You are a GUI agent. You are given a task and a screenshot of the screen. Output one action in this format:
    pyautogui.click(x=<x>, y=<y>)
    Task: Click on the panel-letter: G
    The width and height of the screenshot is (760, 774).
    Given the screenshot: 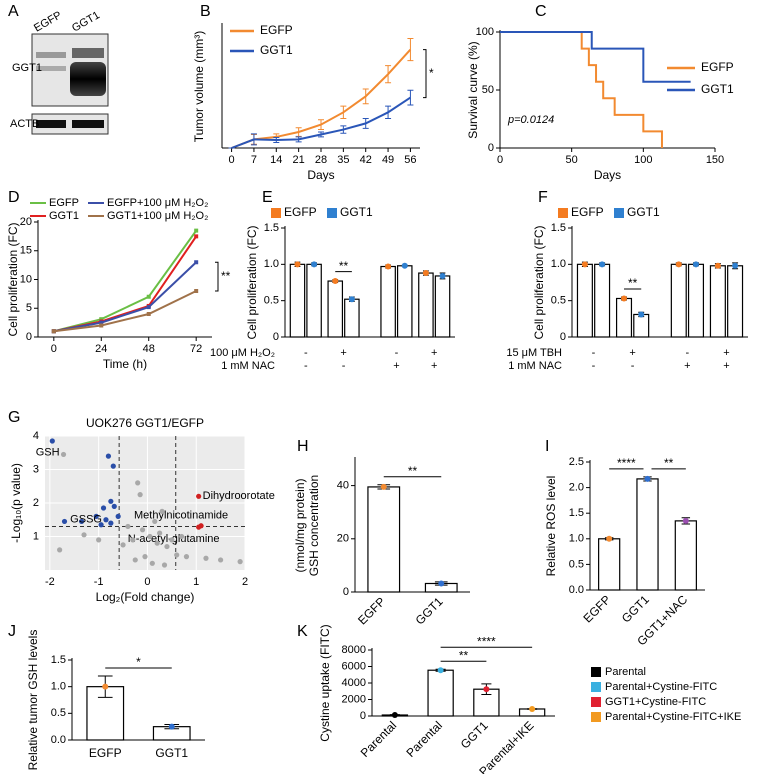 What is the action you would take?
    pyautogui.click(x=14, y=417)
    